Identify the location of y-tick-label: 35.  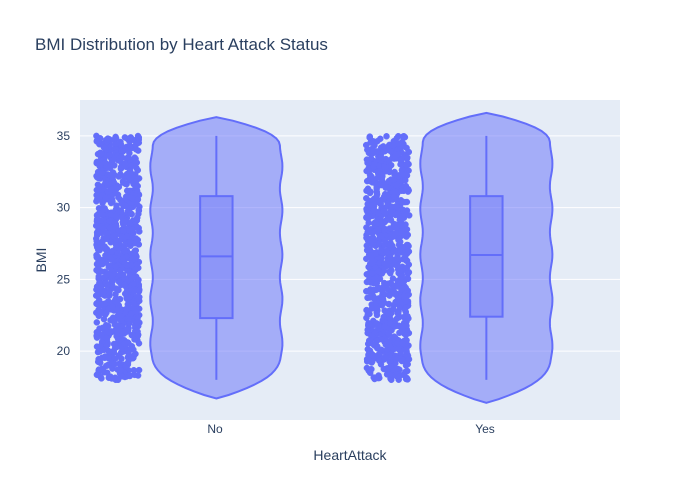
(64, 136).